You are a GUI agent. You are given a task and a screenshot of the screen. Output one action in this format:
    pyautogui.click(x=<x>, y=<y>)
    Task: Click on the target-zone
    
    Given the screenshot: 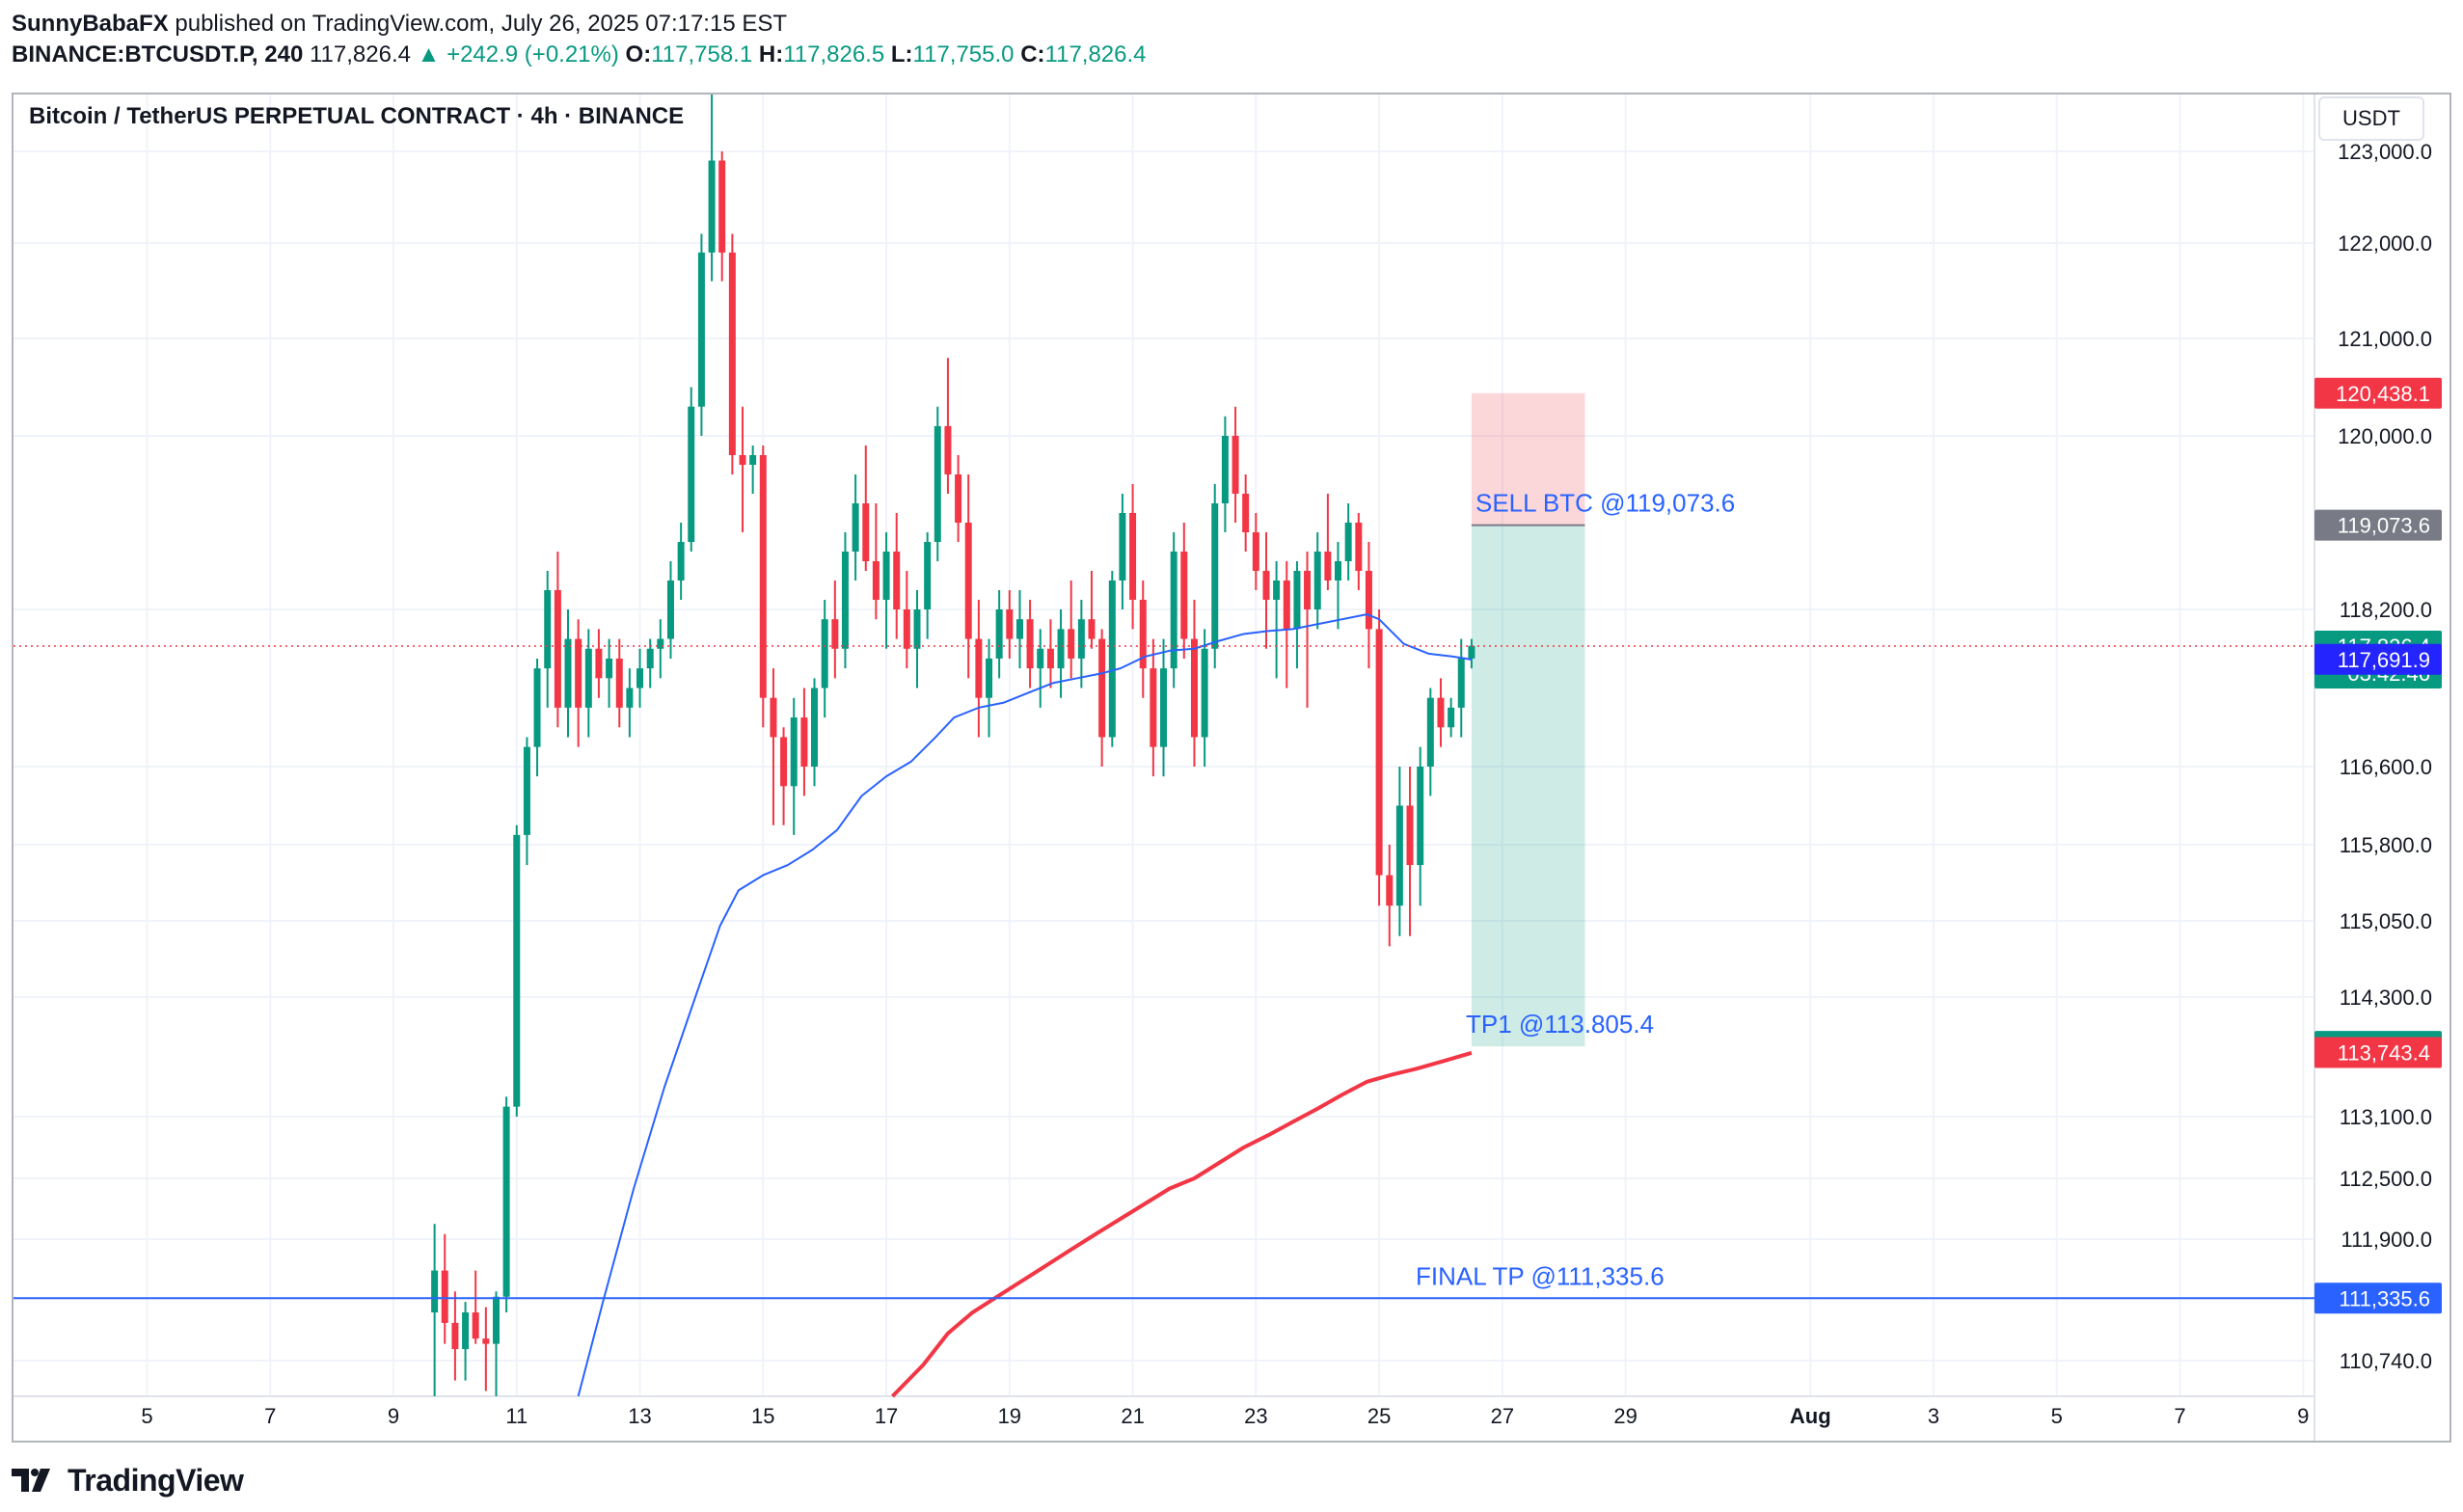 What is the action you would take?
    pyautogui.click(x=1528, y=786)
    